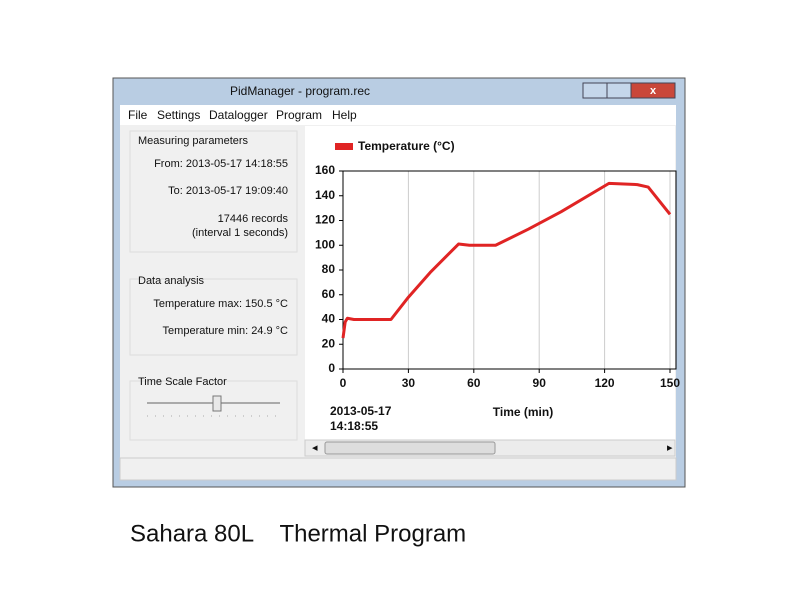 This screenshot has height=600, width=800. I want to click on data-line, so click(506, 260).